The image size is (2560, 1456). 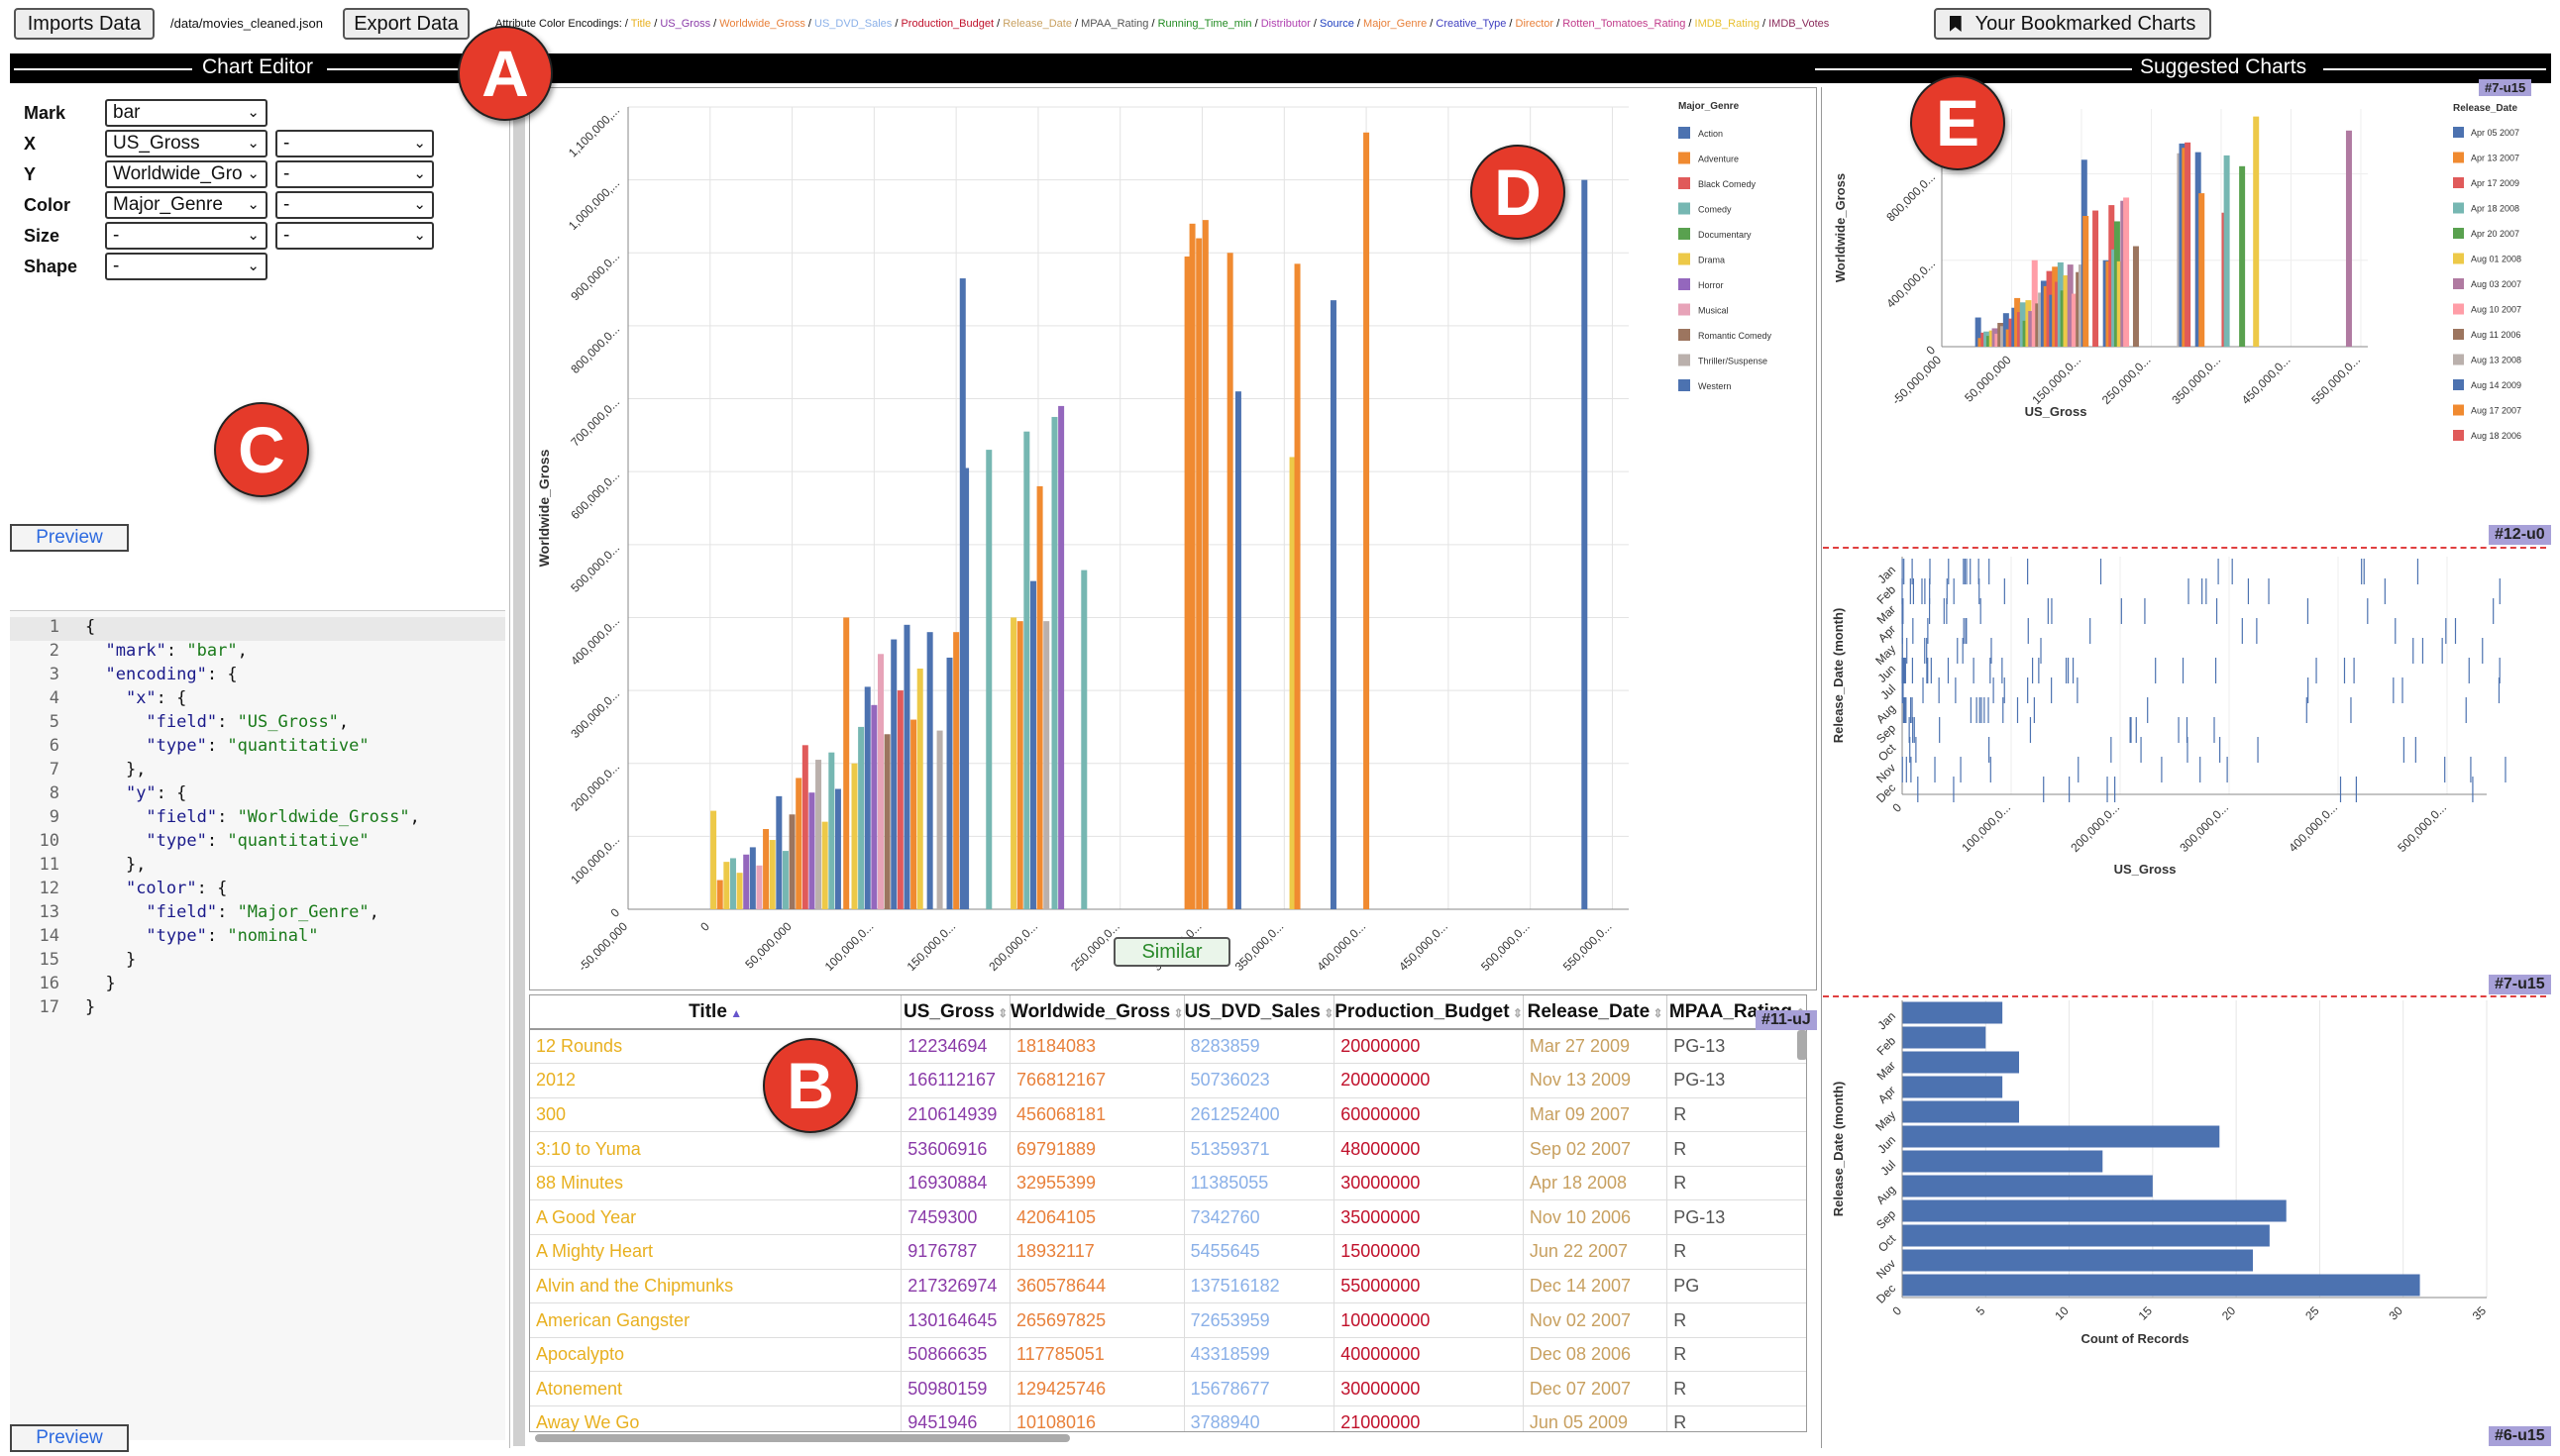 What do you see at coordinates (354, 205) in the screenshot?
I see `enc-type-color: - ⌄` at bounding box center [354, 205].